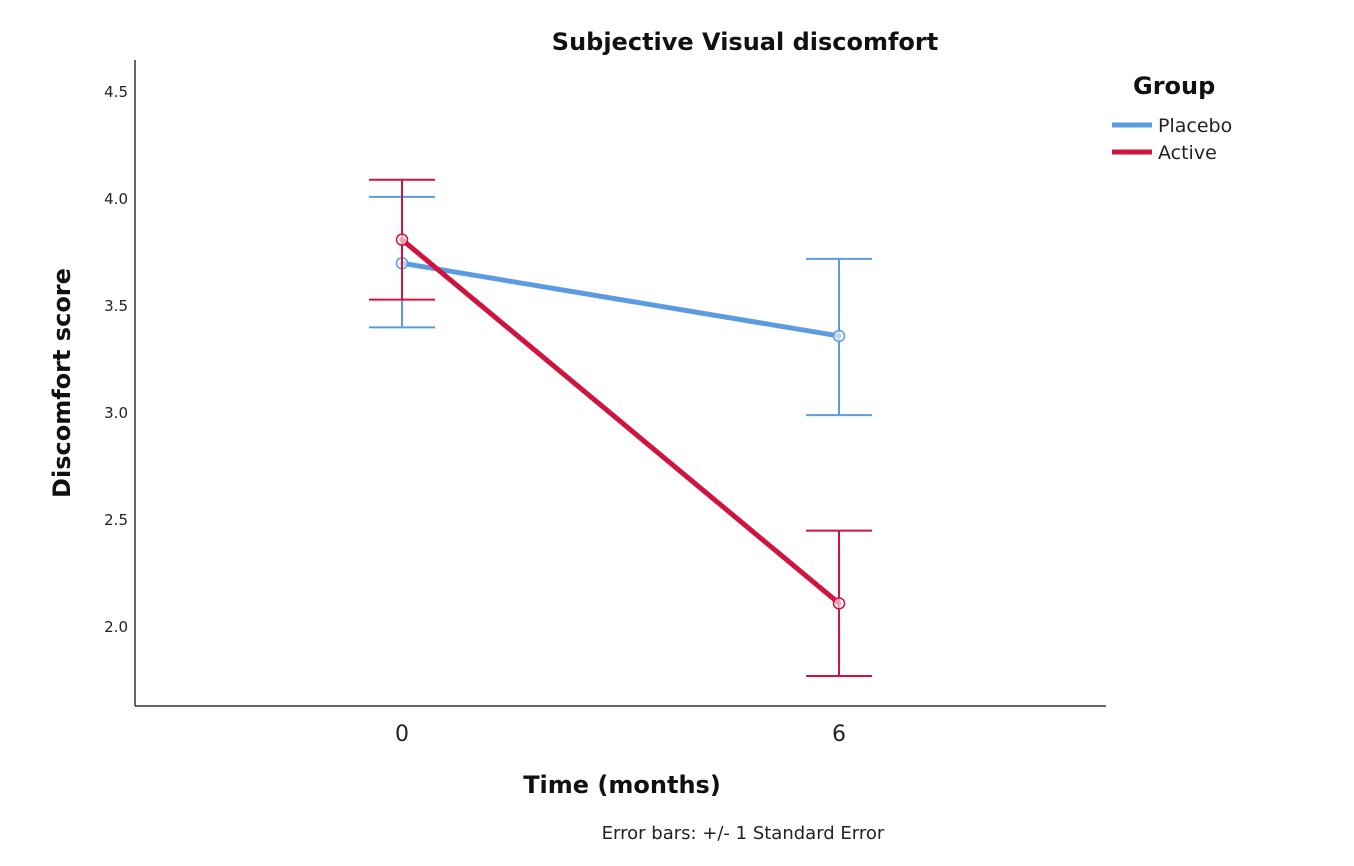  I want to click on legend: Group Placebo Active, so click(1172, 118).